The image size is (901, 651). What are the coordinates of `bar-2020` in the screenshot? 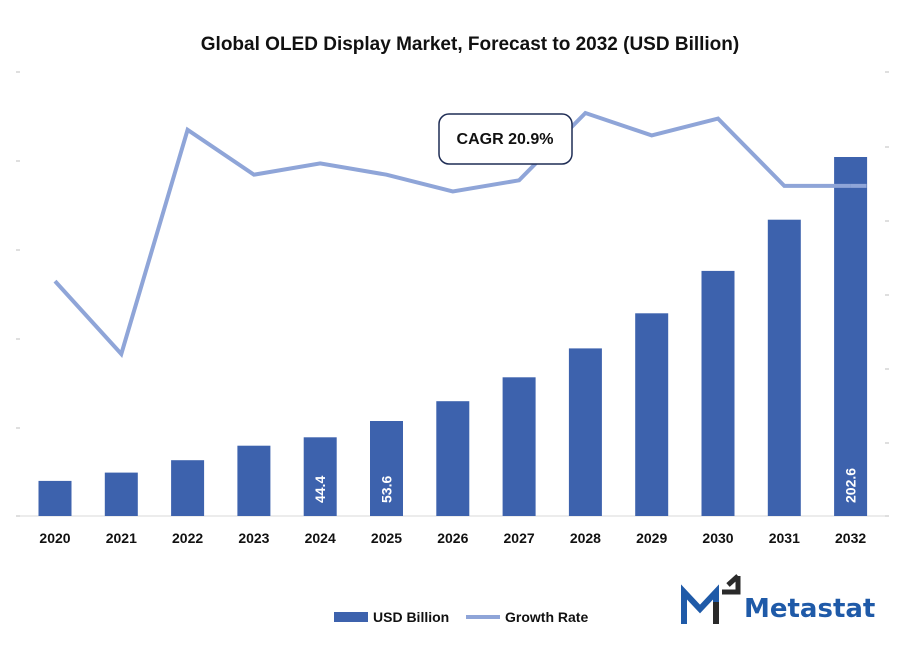 It's located at (55, 498).